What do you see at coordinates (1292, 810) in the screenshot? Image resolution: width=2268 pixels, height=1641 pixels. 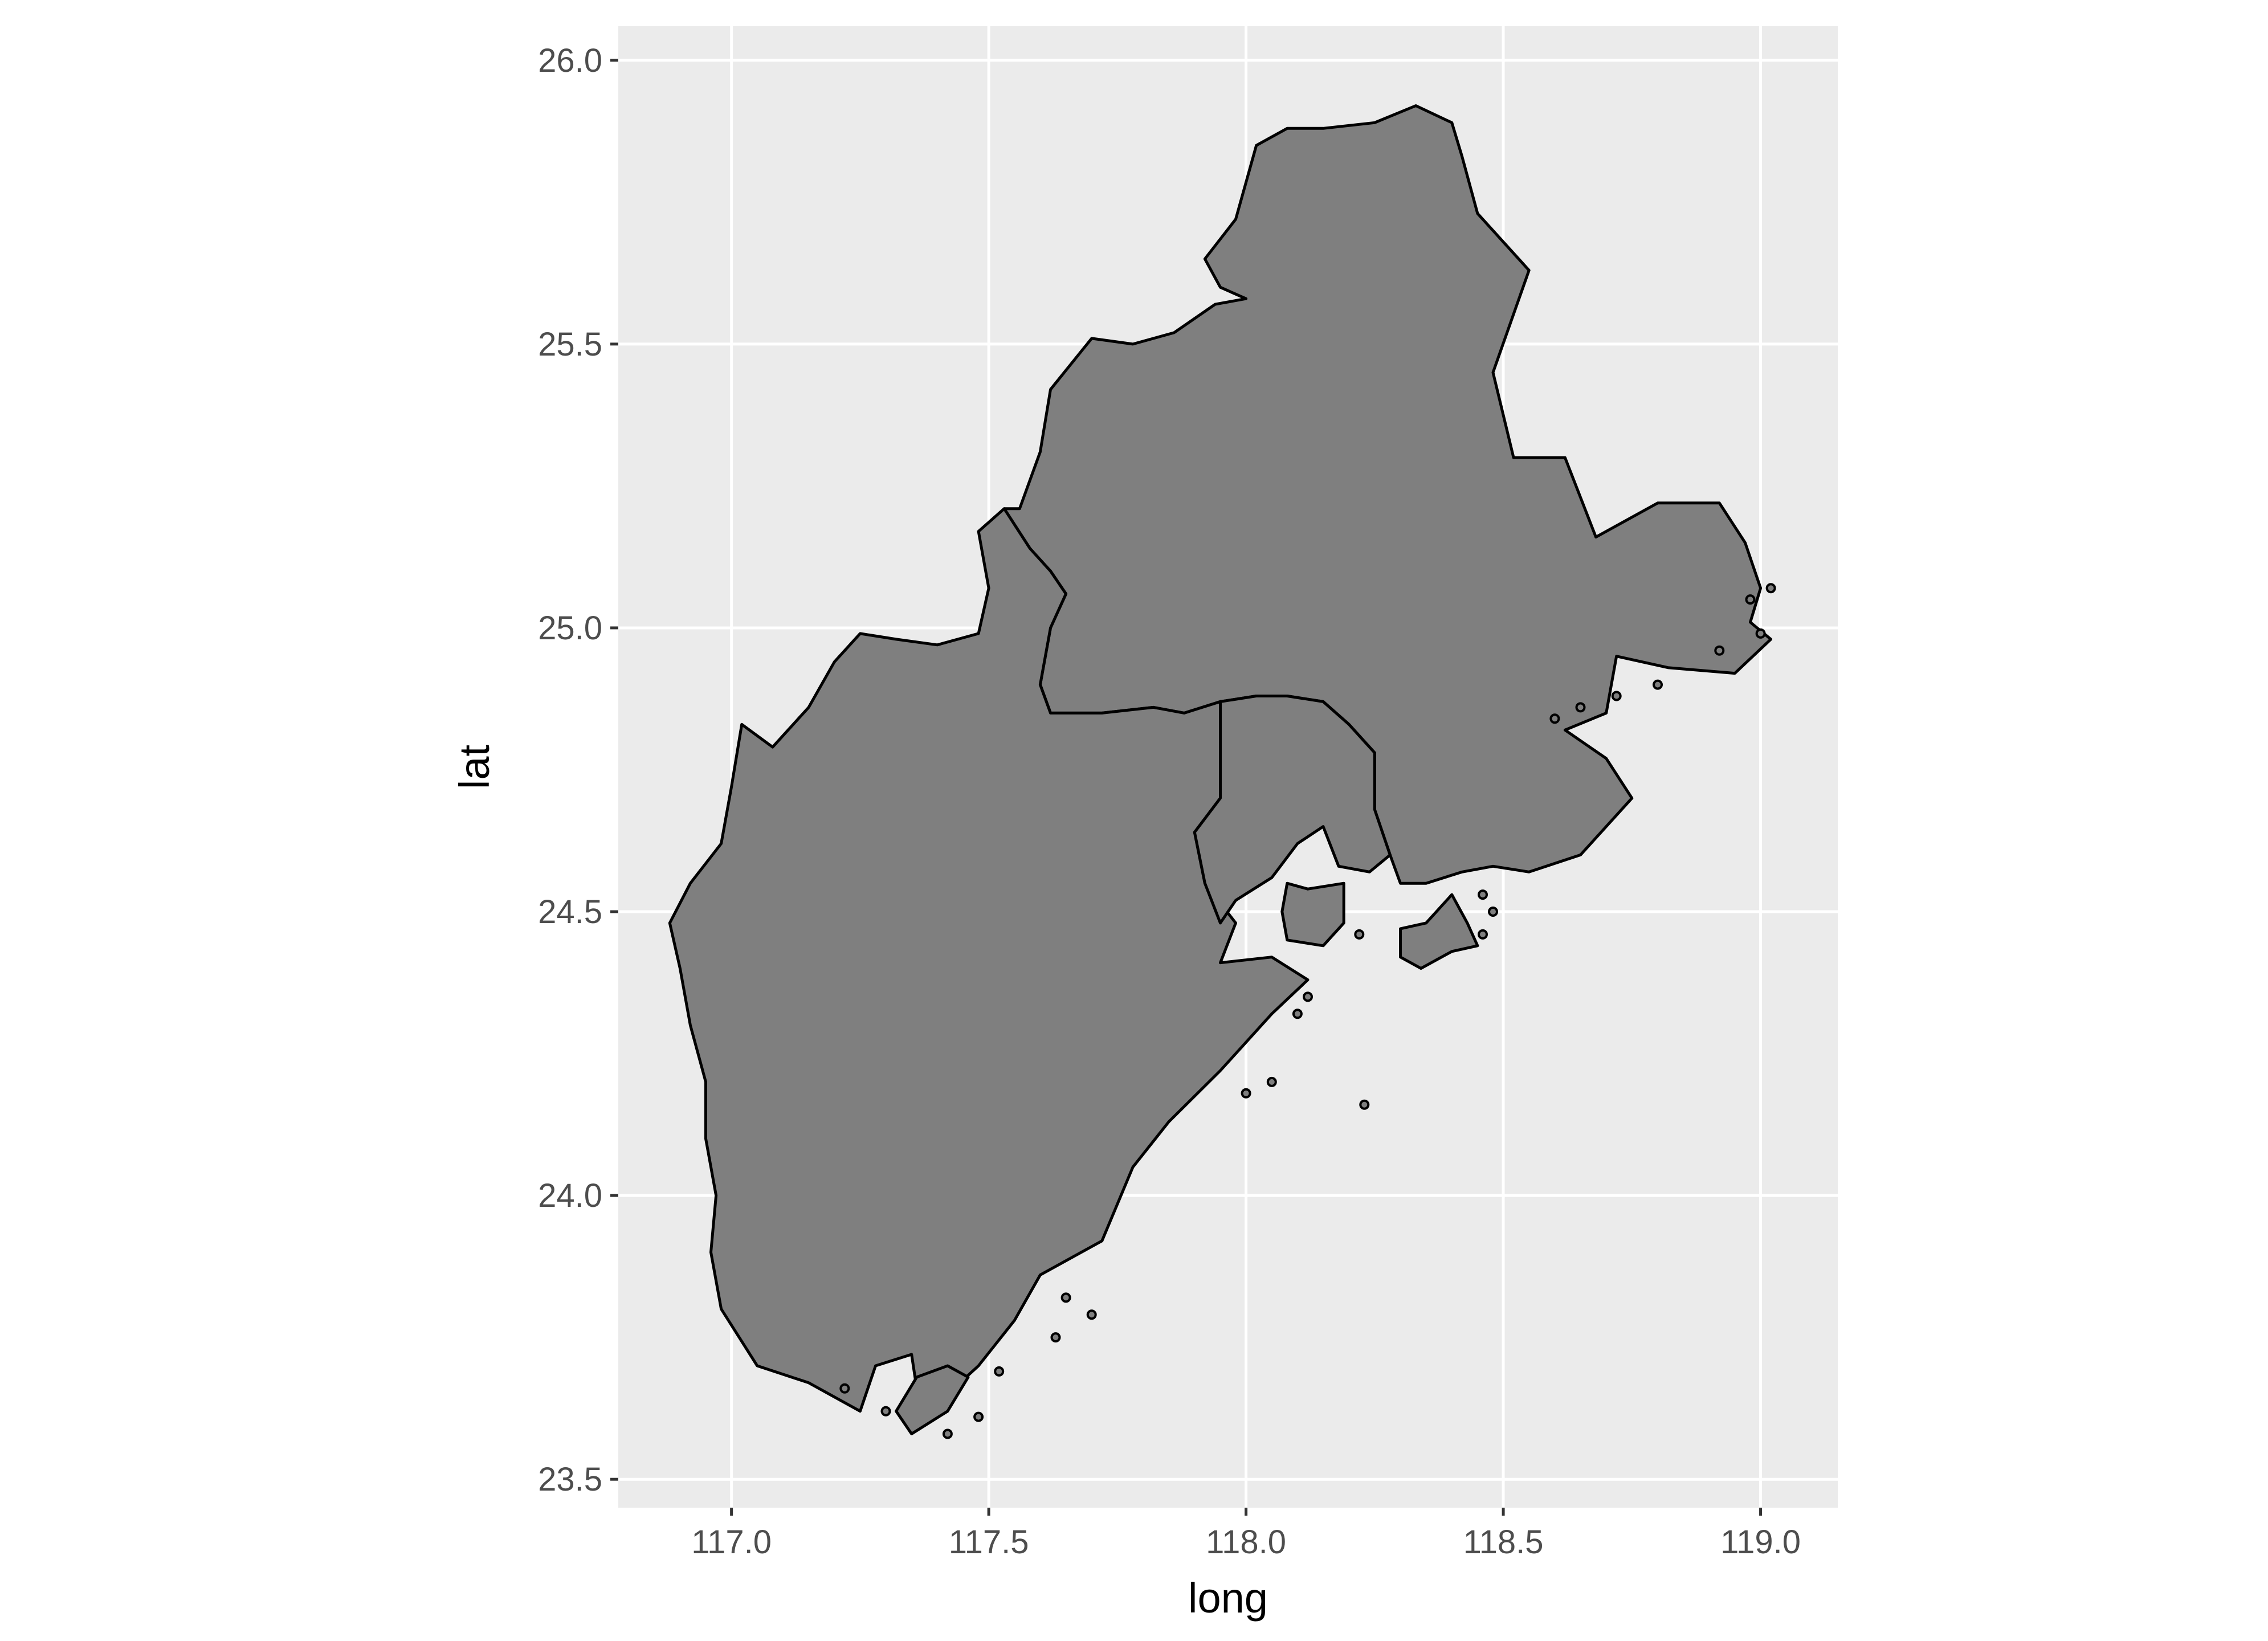 I see `region-middle` at bounding box center [1292, 810].